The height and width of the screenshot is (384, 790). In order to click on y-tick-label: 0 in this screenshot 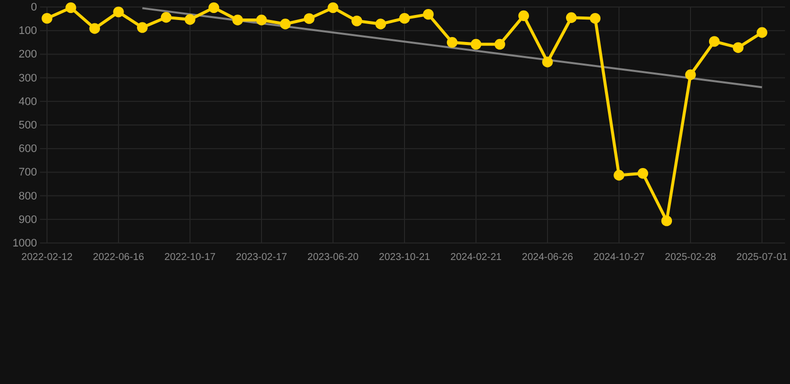, I will do `click(33, 8)`.